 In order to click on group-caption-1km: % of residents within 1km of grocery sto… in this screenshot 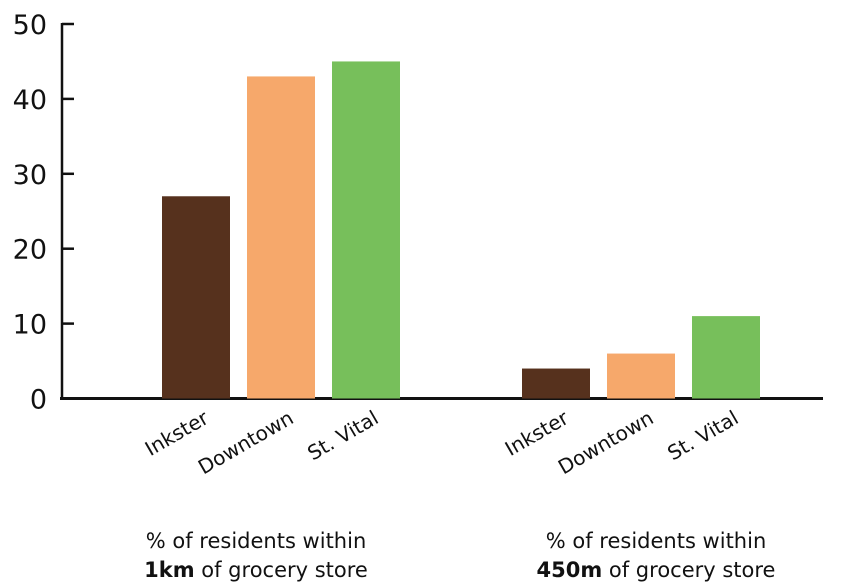, I will do `click(256, 556)`.